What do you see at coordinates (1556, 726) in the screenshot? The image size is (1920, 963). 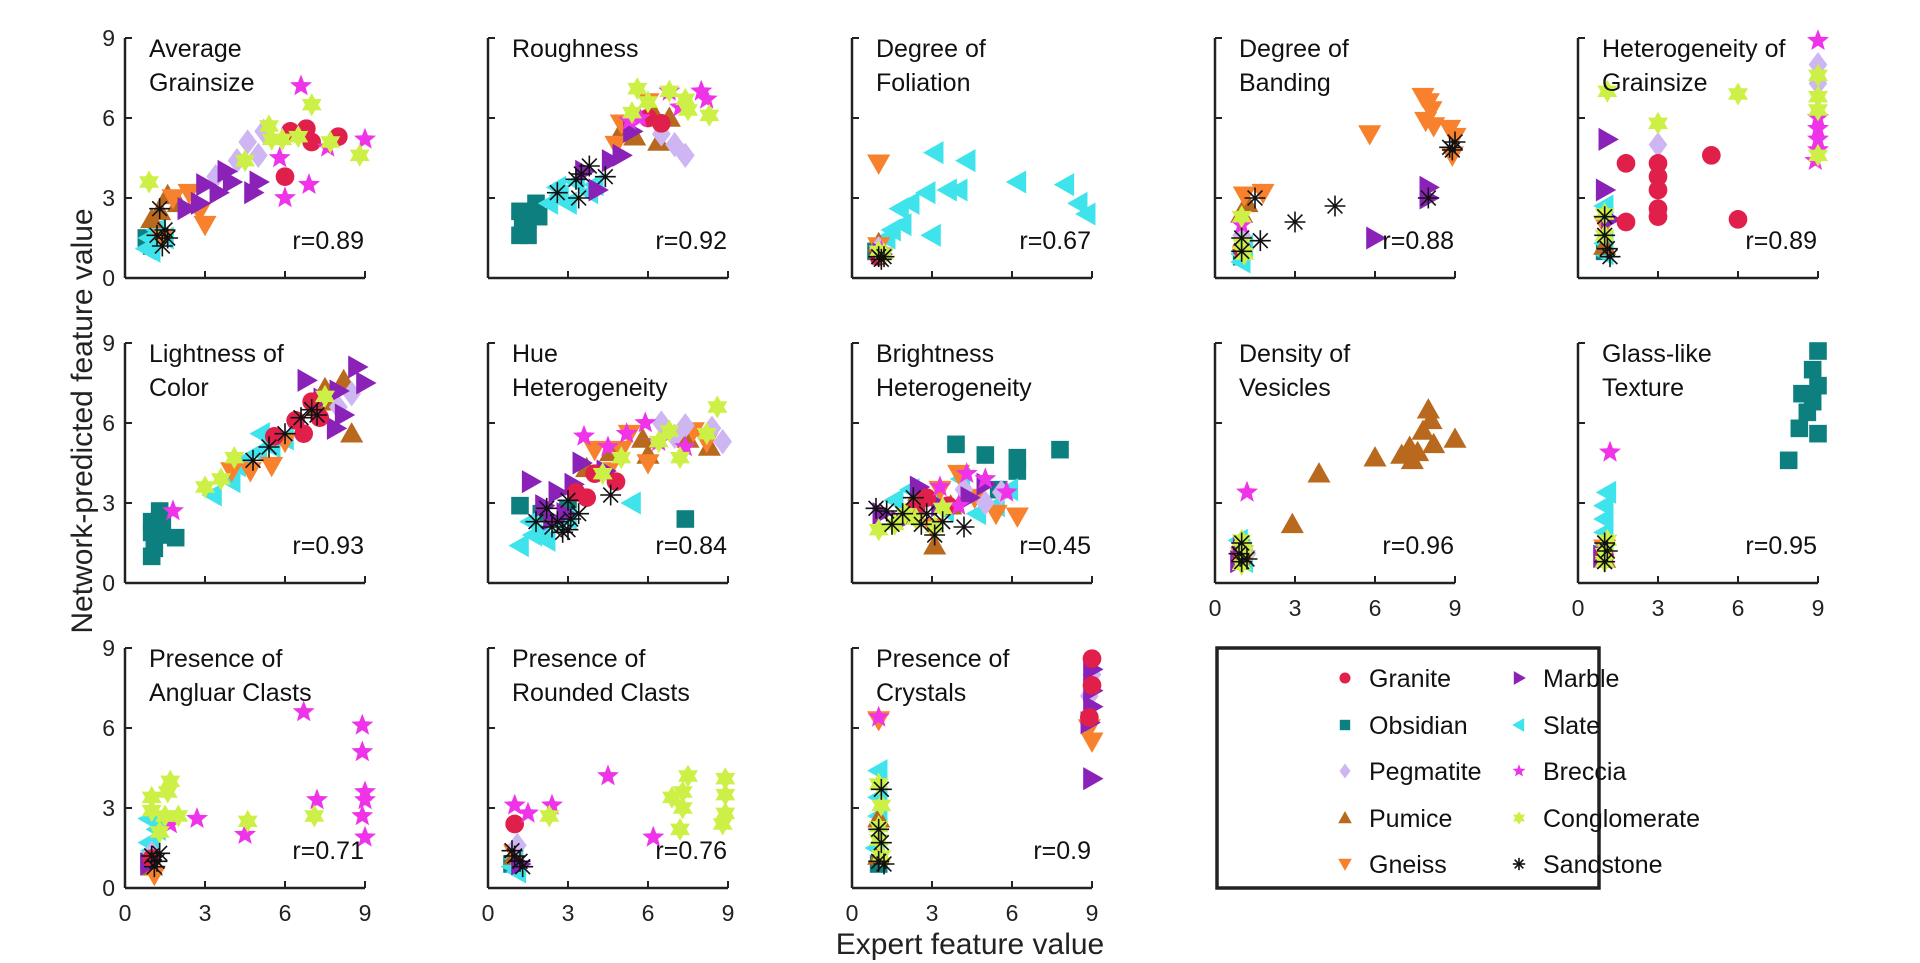 I see `legend-item-slate: Slate` at bounding box center [1556, 726].